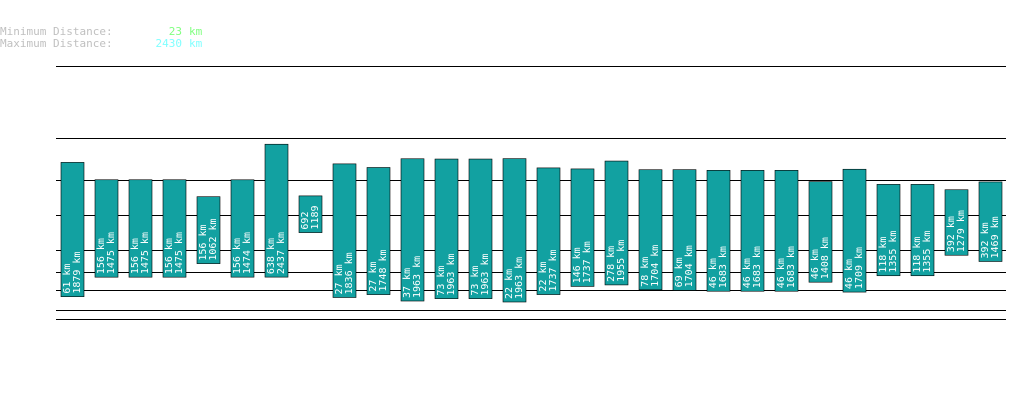  What do you see at coordinates (339, 279) in the screenshot?
I see `bar-min-label: 27 km` at bounding box center [339, 279].